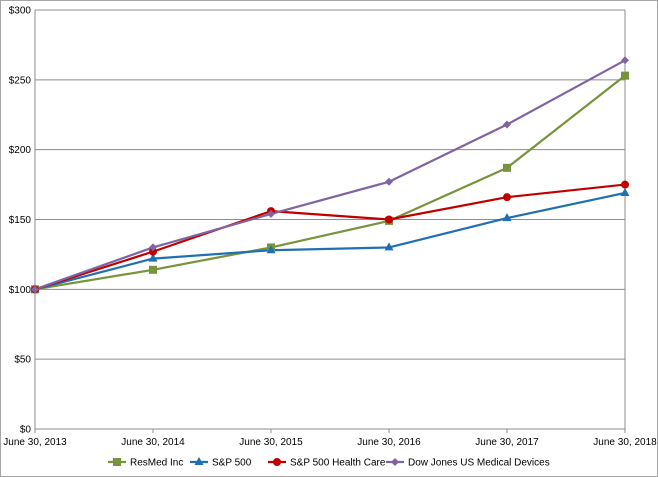  I want to click on y-tick-label: $300, so click(20, 11).